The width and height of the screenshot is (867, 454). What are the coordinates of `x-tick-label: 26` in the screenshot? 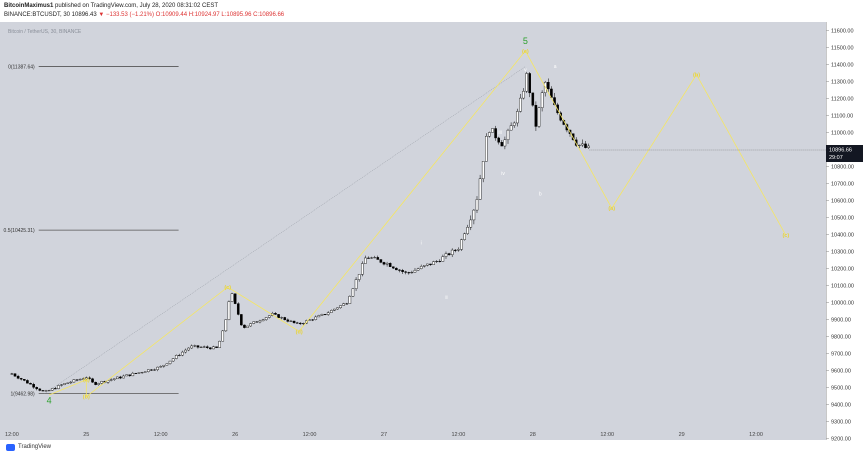 It's located at (235, 435).